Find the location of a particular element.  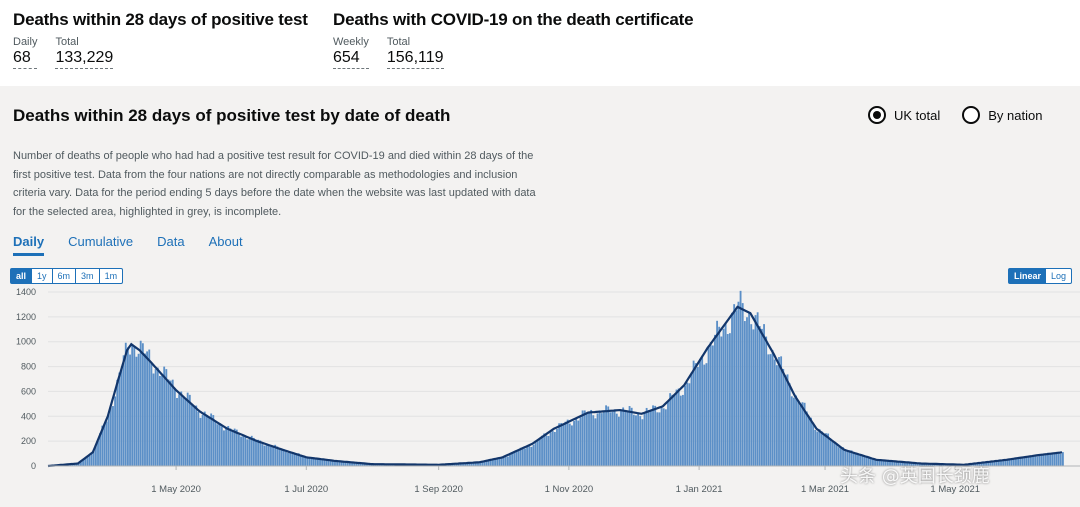

metric-total: Total 156,119 is located at coordinates (415, 52).